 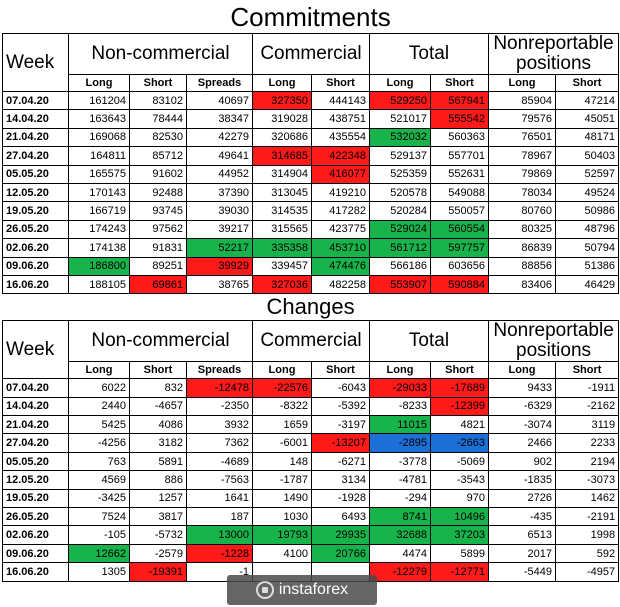 I want to click on value-cell: -3197, so click(x=340, y=425).